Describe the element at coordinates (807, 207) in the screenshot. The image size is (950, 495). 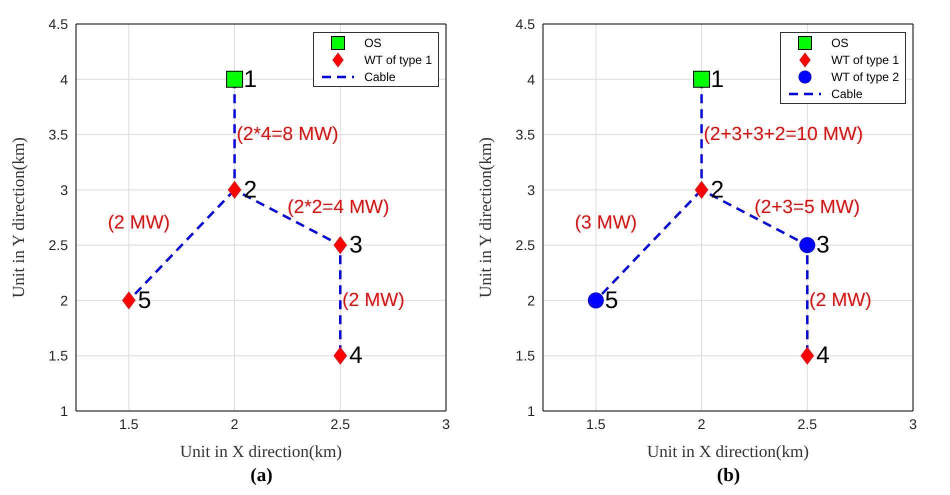
I see `annotation: (2+3=5 MW)` at that location.